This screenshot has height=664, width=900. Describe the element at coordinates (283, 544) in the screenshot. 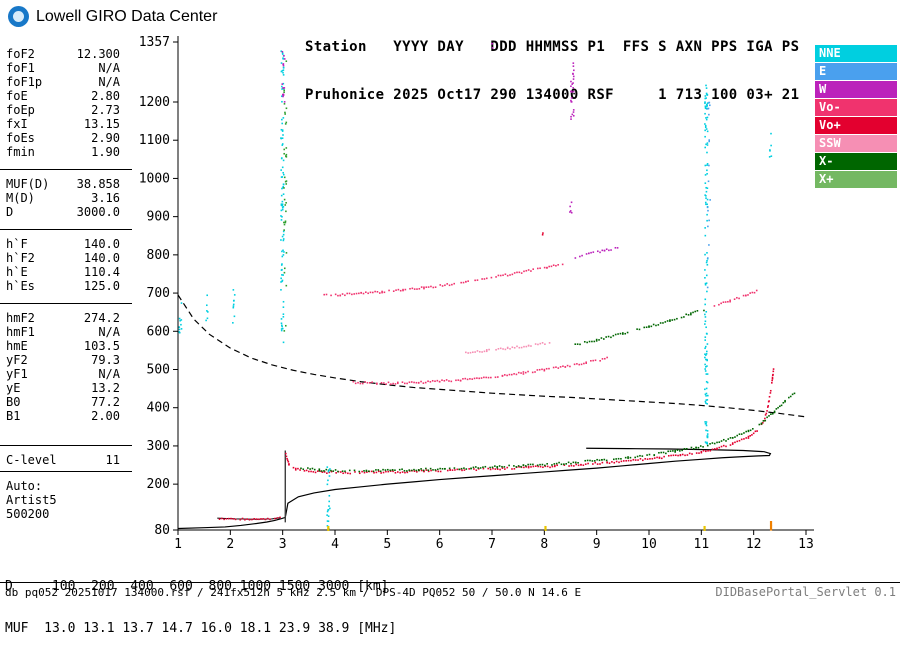

I see `svg-text: 3` at that location.